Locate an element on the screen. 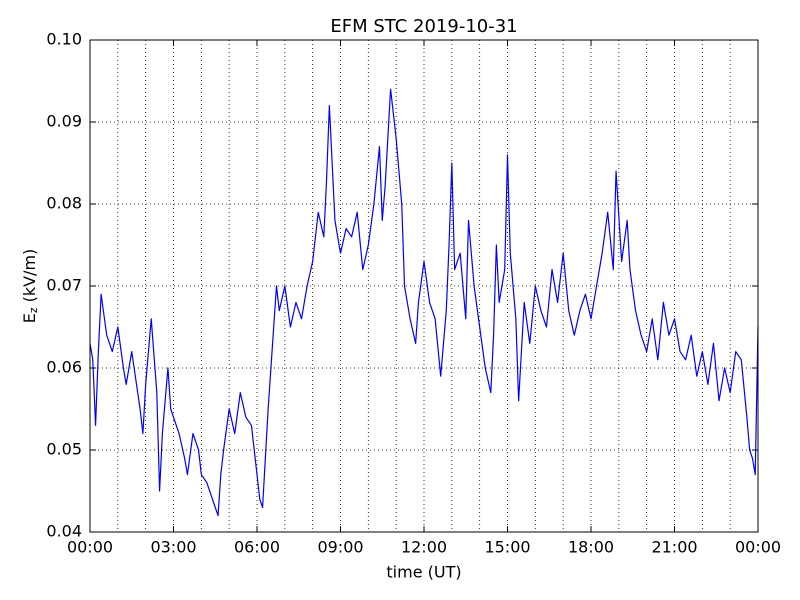  y-label-unit: (kV/m) is located at coordinates (29, 276).